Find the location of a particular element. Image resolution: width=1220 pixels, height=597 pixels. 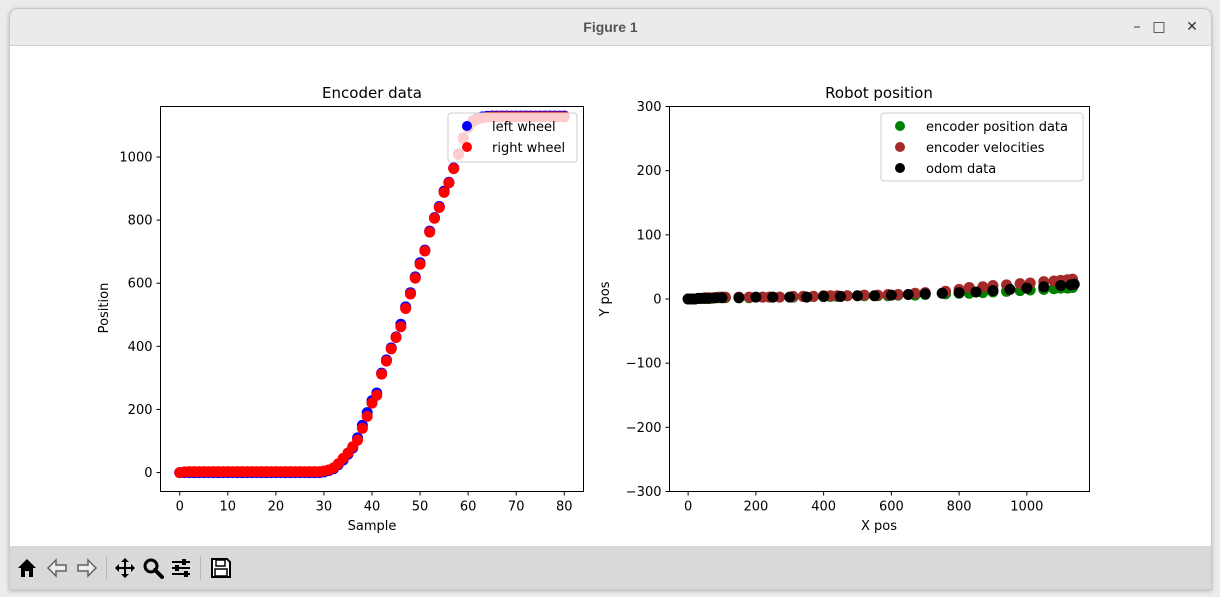

legend-marker-left-wheel is located at coordinates (467, 126).